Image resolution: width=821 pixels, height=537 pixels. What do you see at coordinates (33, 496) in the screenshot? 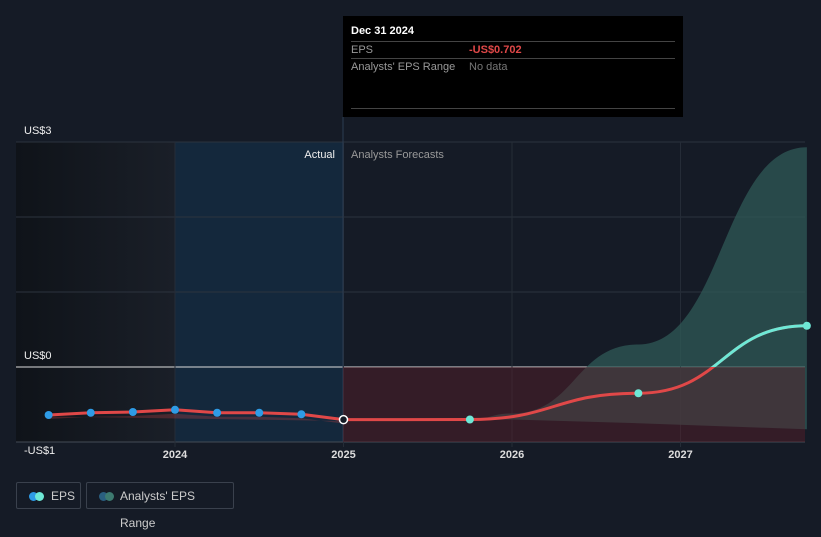
I see `eps-actual-icon` at bounding box center [33, 496].